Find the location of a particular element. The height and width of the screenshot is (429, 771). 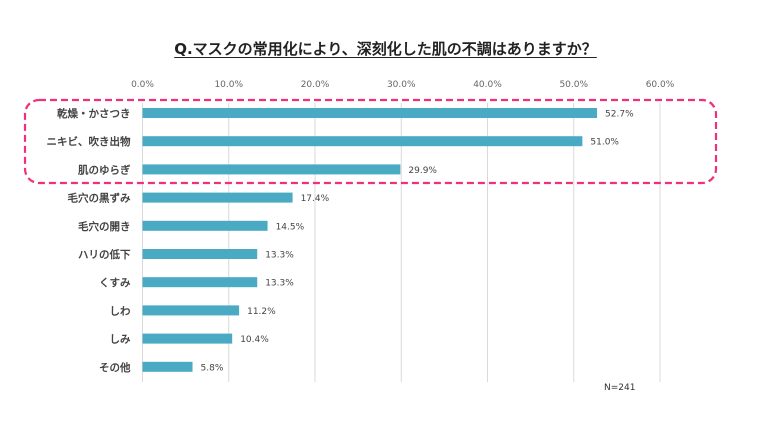

tick-label: 50.0% is located at coordinates (573, 85).